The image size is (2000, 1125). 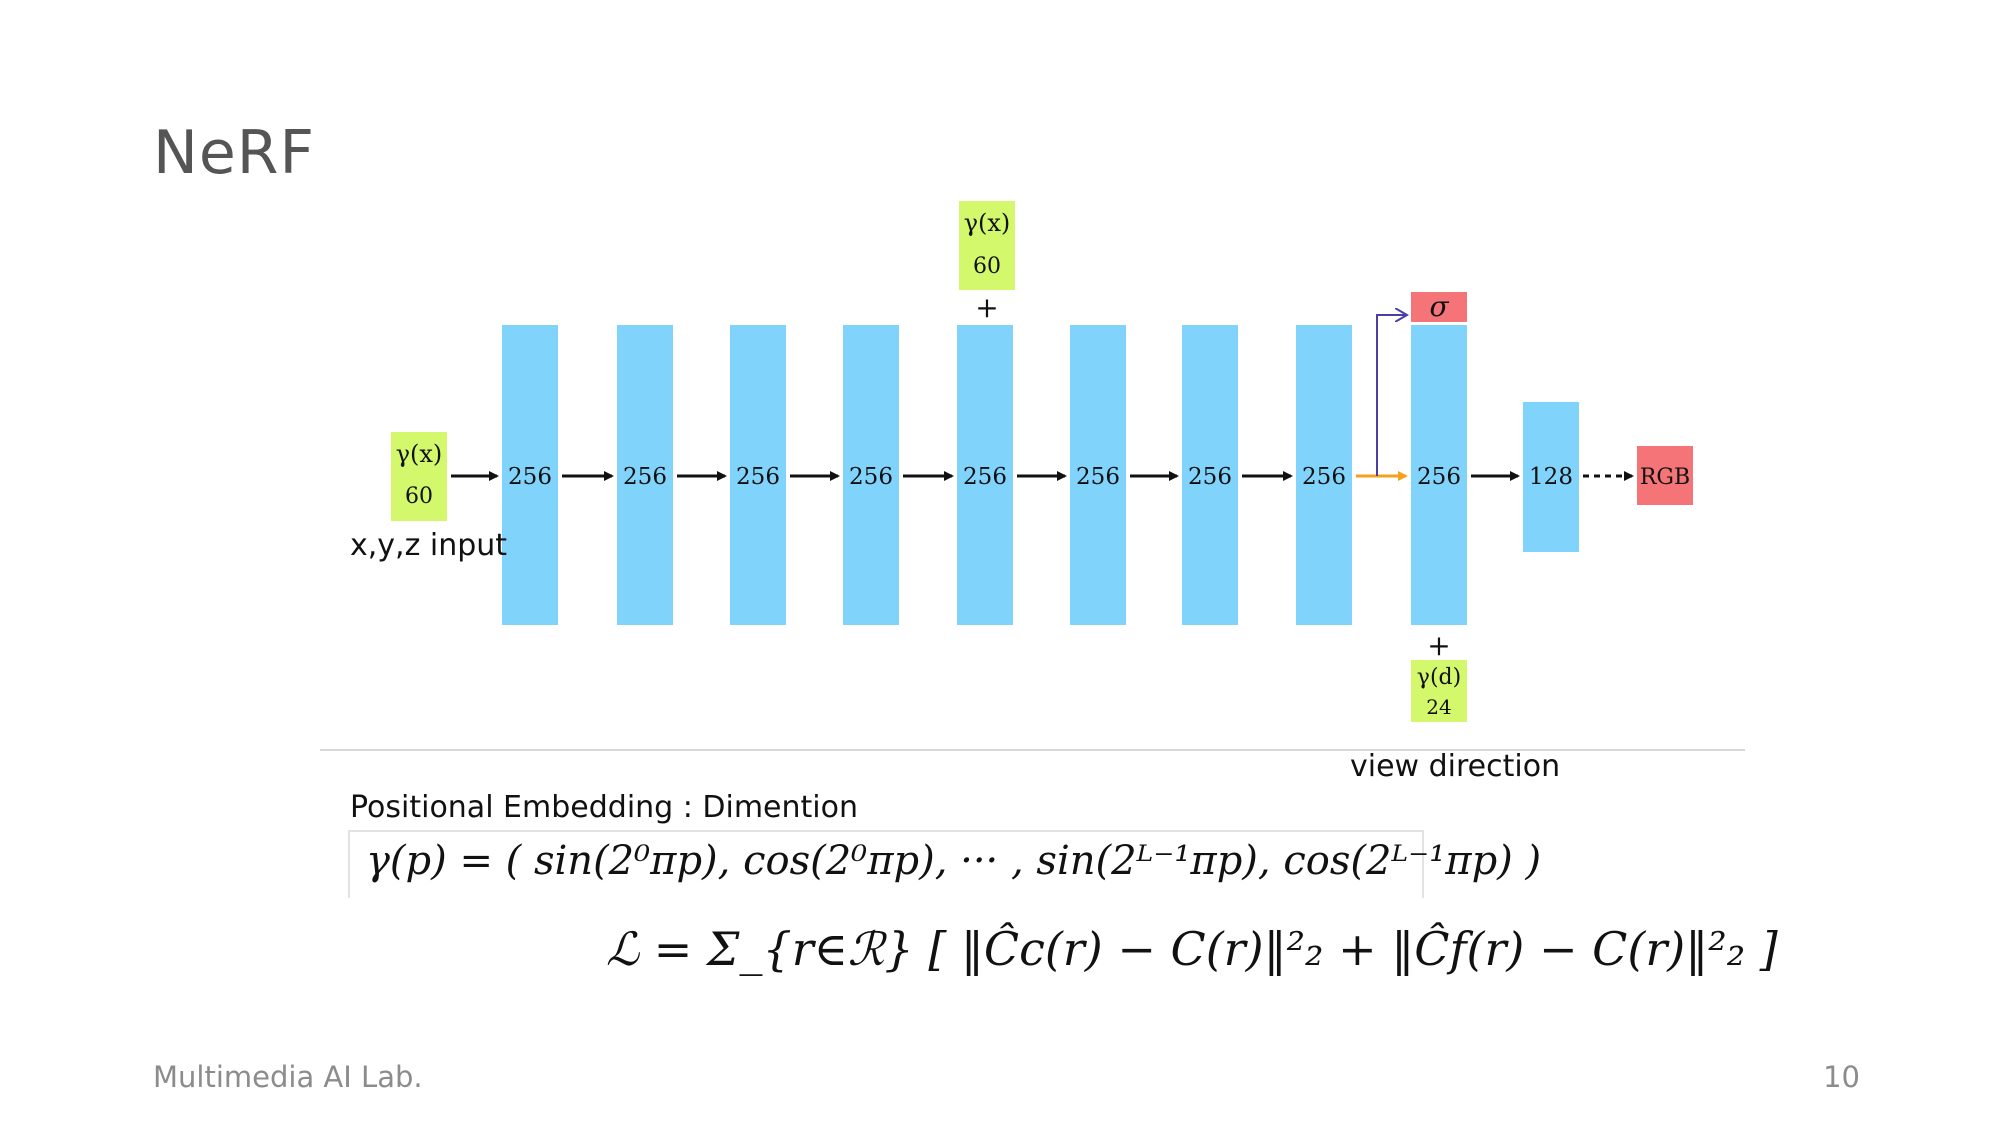 I want to click on layer-3-label: 256, so click(x=758, y=477).